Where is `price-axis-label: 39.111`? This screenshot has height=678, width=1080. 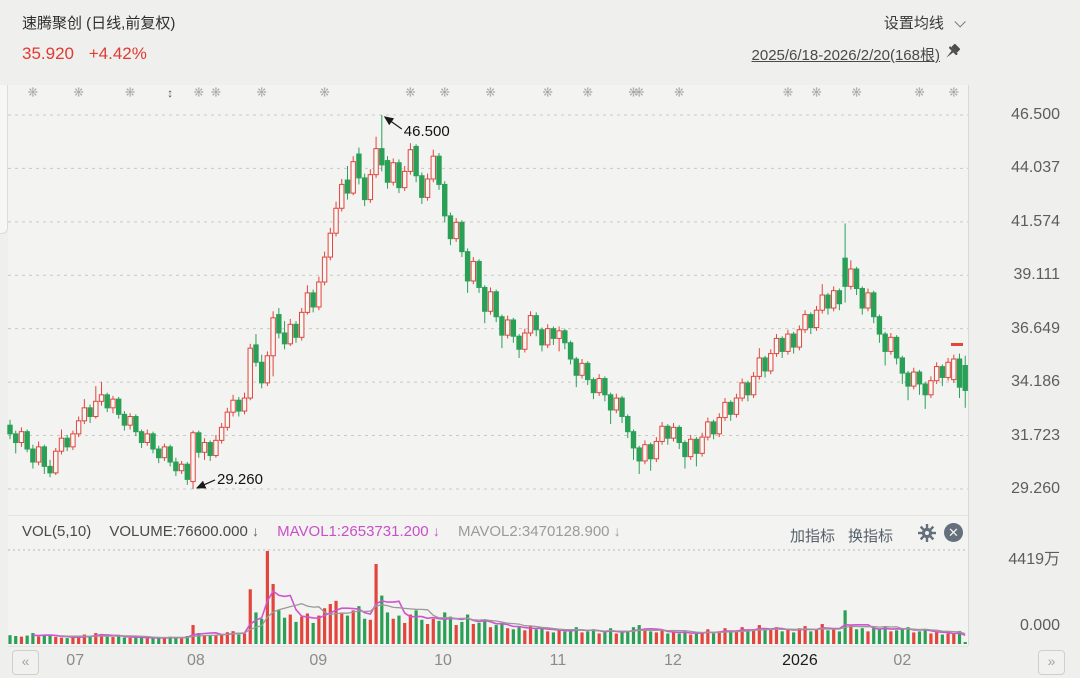
price-axis-label: 39.111 is located at coordinates (1036, 275).